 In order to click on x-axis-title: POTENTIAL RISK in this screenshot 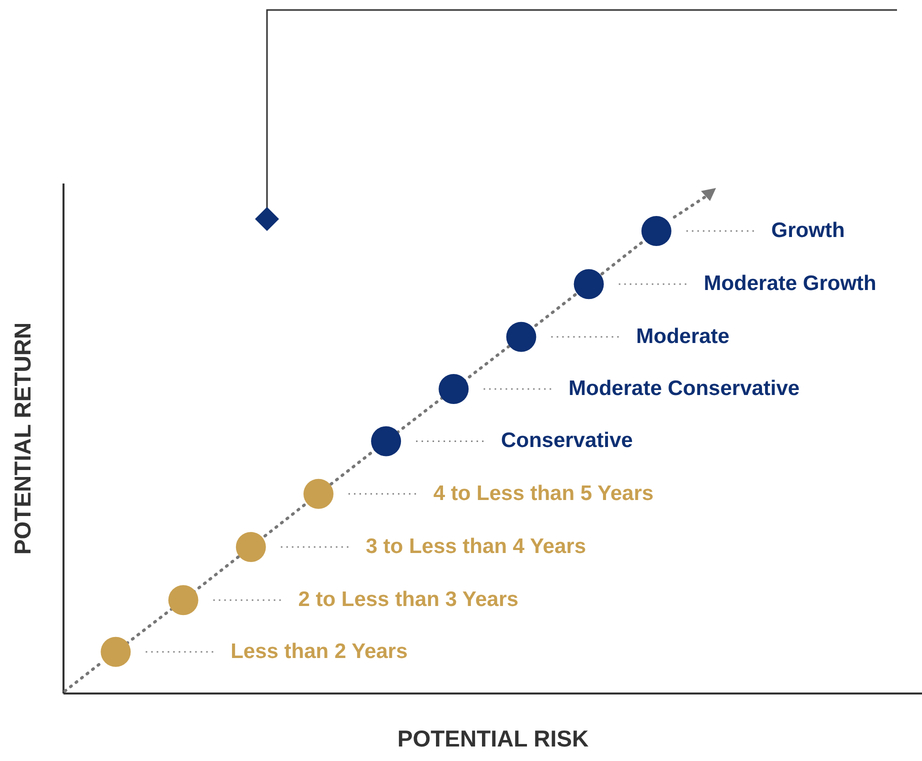, I will do `click(493, 739)`.